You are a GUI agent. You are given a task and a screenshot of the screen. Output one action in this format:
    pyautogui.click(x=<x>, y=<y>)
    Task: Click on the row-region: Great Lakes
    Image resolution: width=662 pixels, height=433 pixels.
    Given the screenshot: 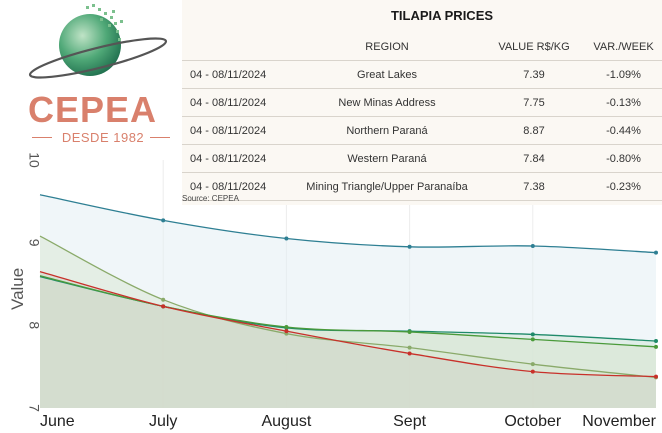 What is the action you would take?
    pyautogui.click(x=387, y=74)
    